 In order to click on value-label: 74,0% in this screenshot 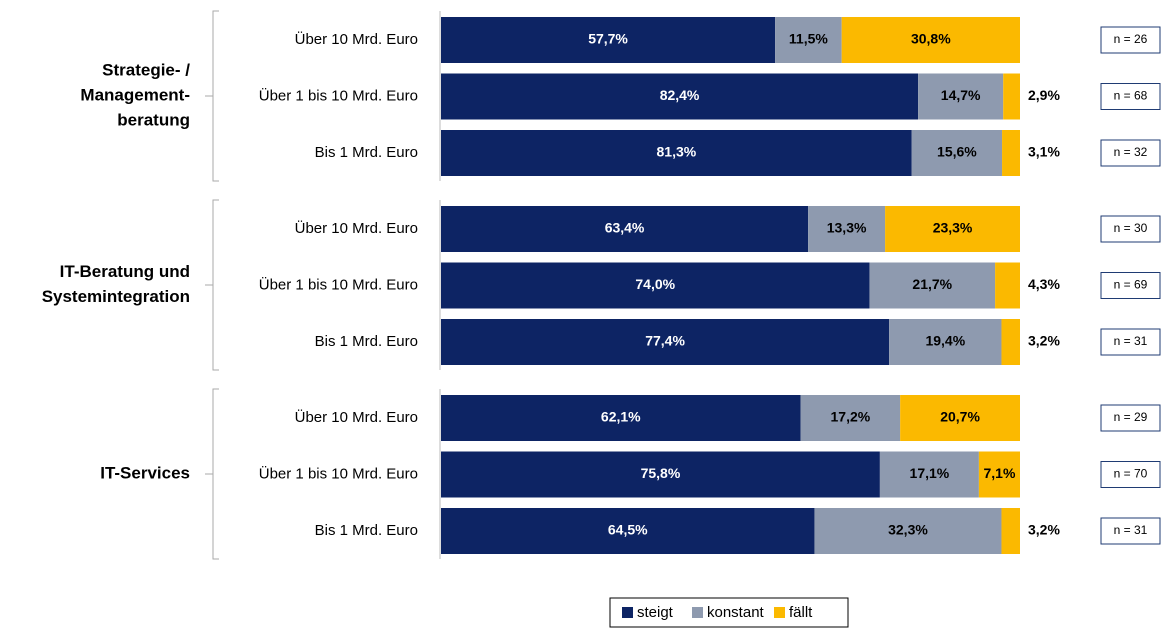, I will do `click(655, 284)`.